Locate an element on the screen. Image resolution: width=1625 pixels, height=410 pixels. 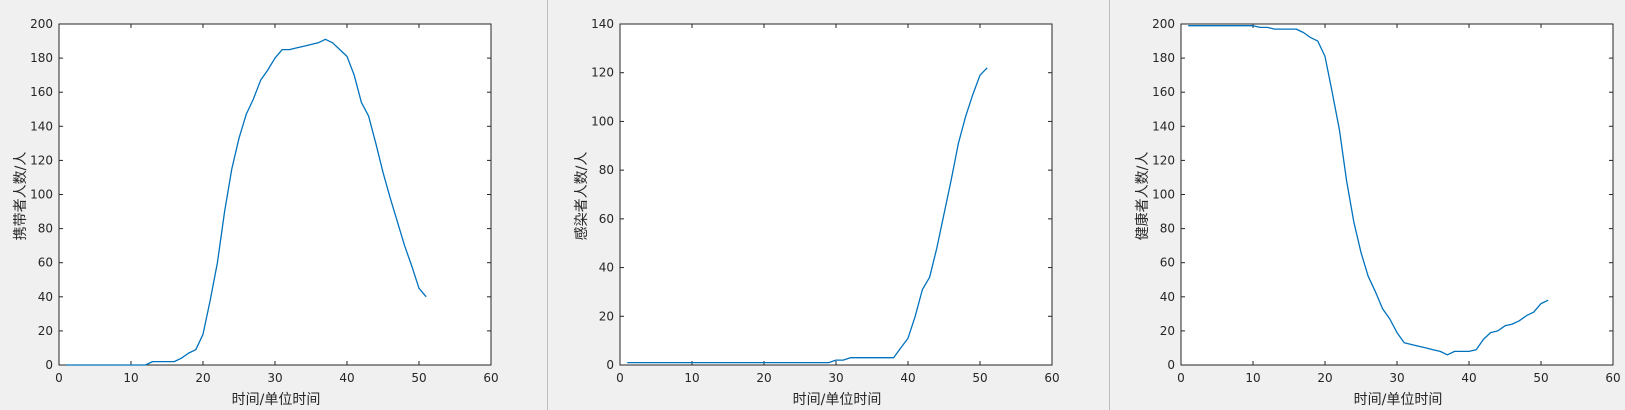
panel-divider-right is located at coordinates (1109, 205).